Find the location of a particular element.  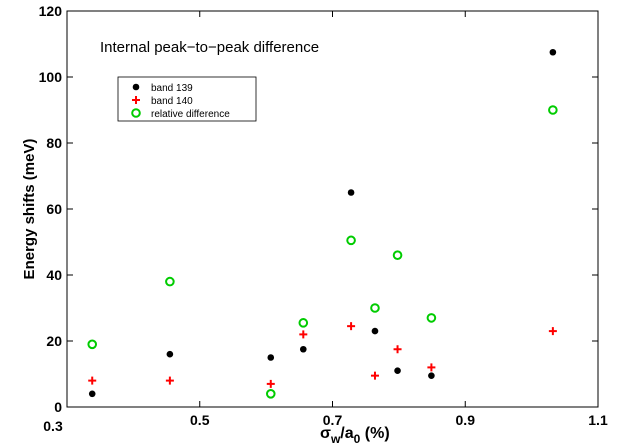

legend-marker-relative-difference is located at coordinates (136, 113).